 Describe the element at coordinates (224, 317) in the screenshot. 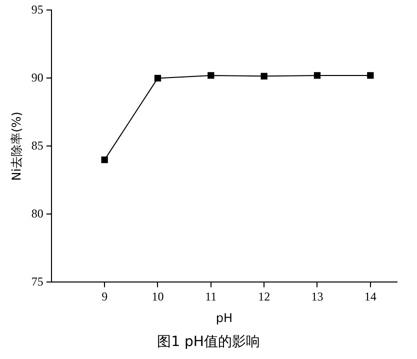

I see `x-axis-title: pH` at that location.